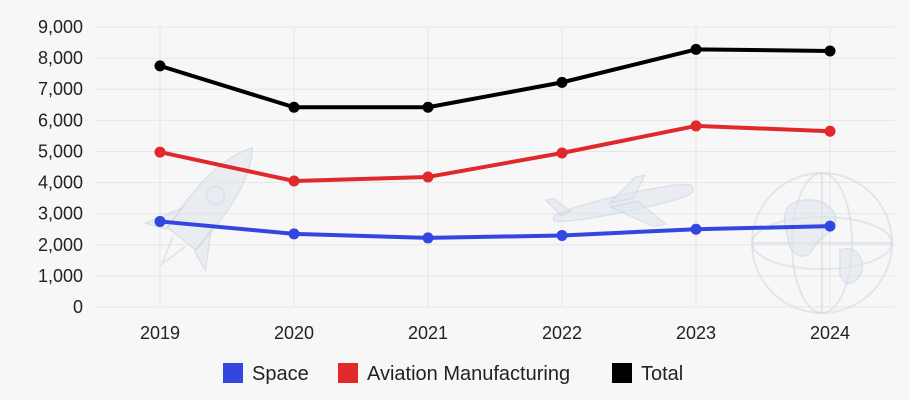 The width and height of the screenshot is (910, 400). I want to click on x-tick-label: 2024, so click(830, 333).